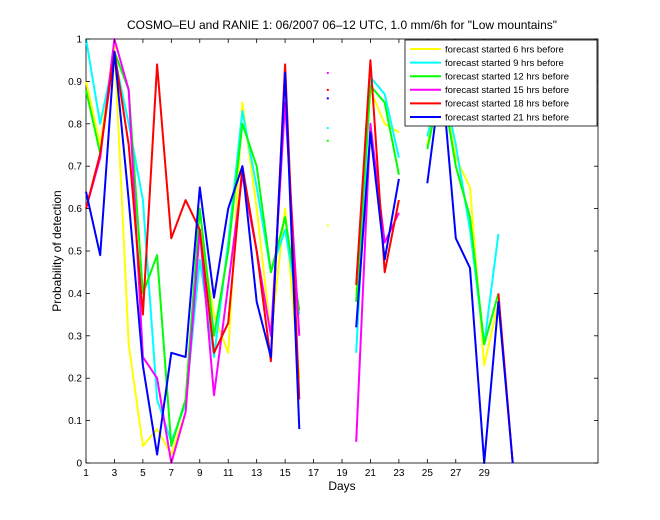 This screenshot has width=660, height=520. Describe the element at coordinates (286, 473) in the screenshot. I see `x-tick-label: 15` at that location.